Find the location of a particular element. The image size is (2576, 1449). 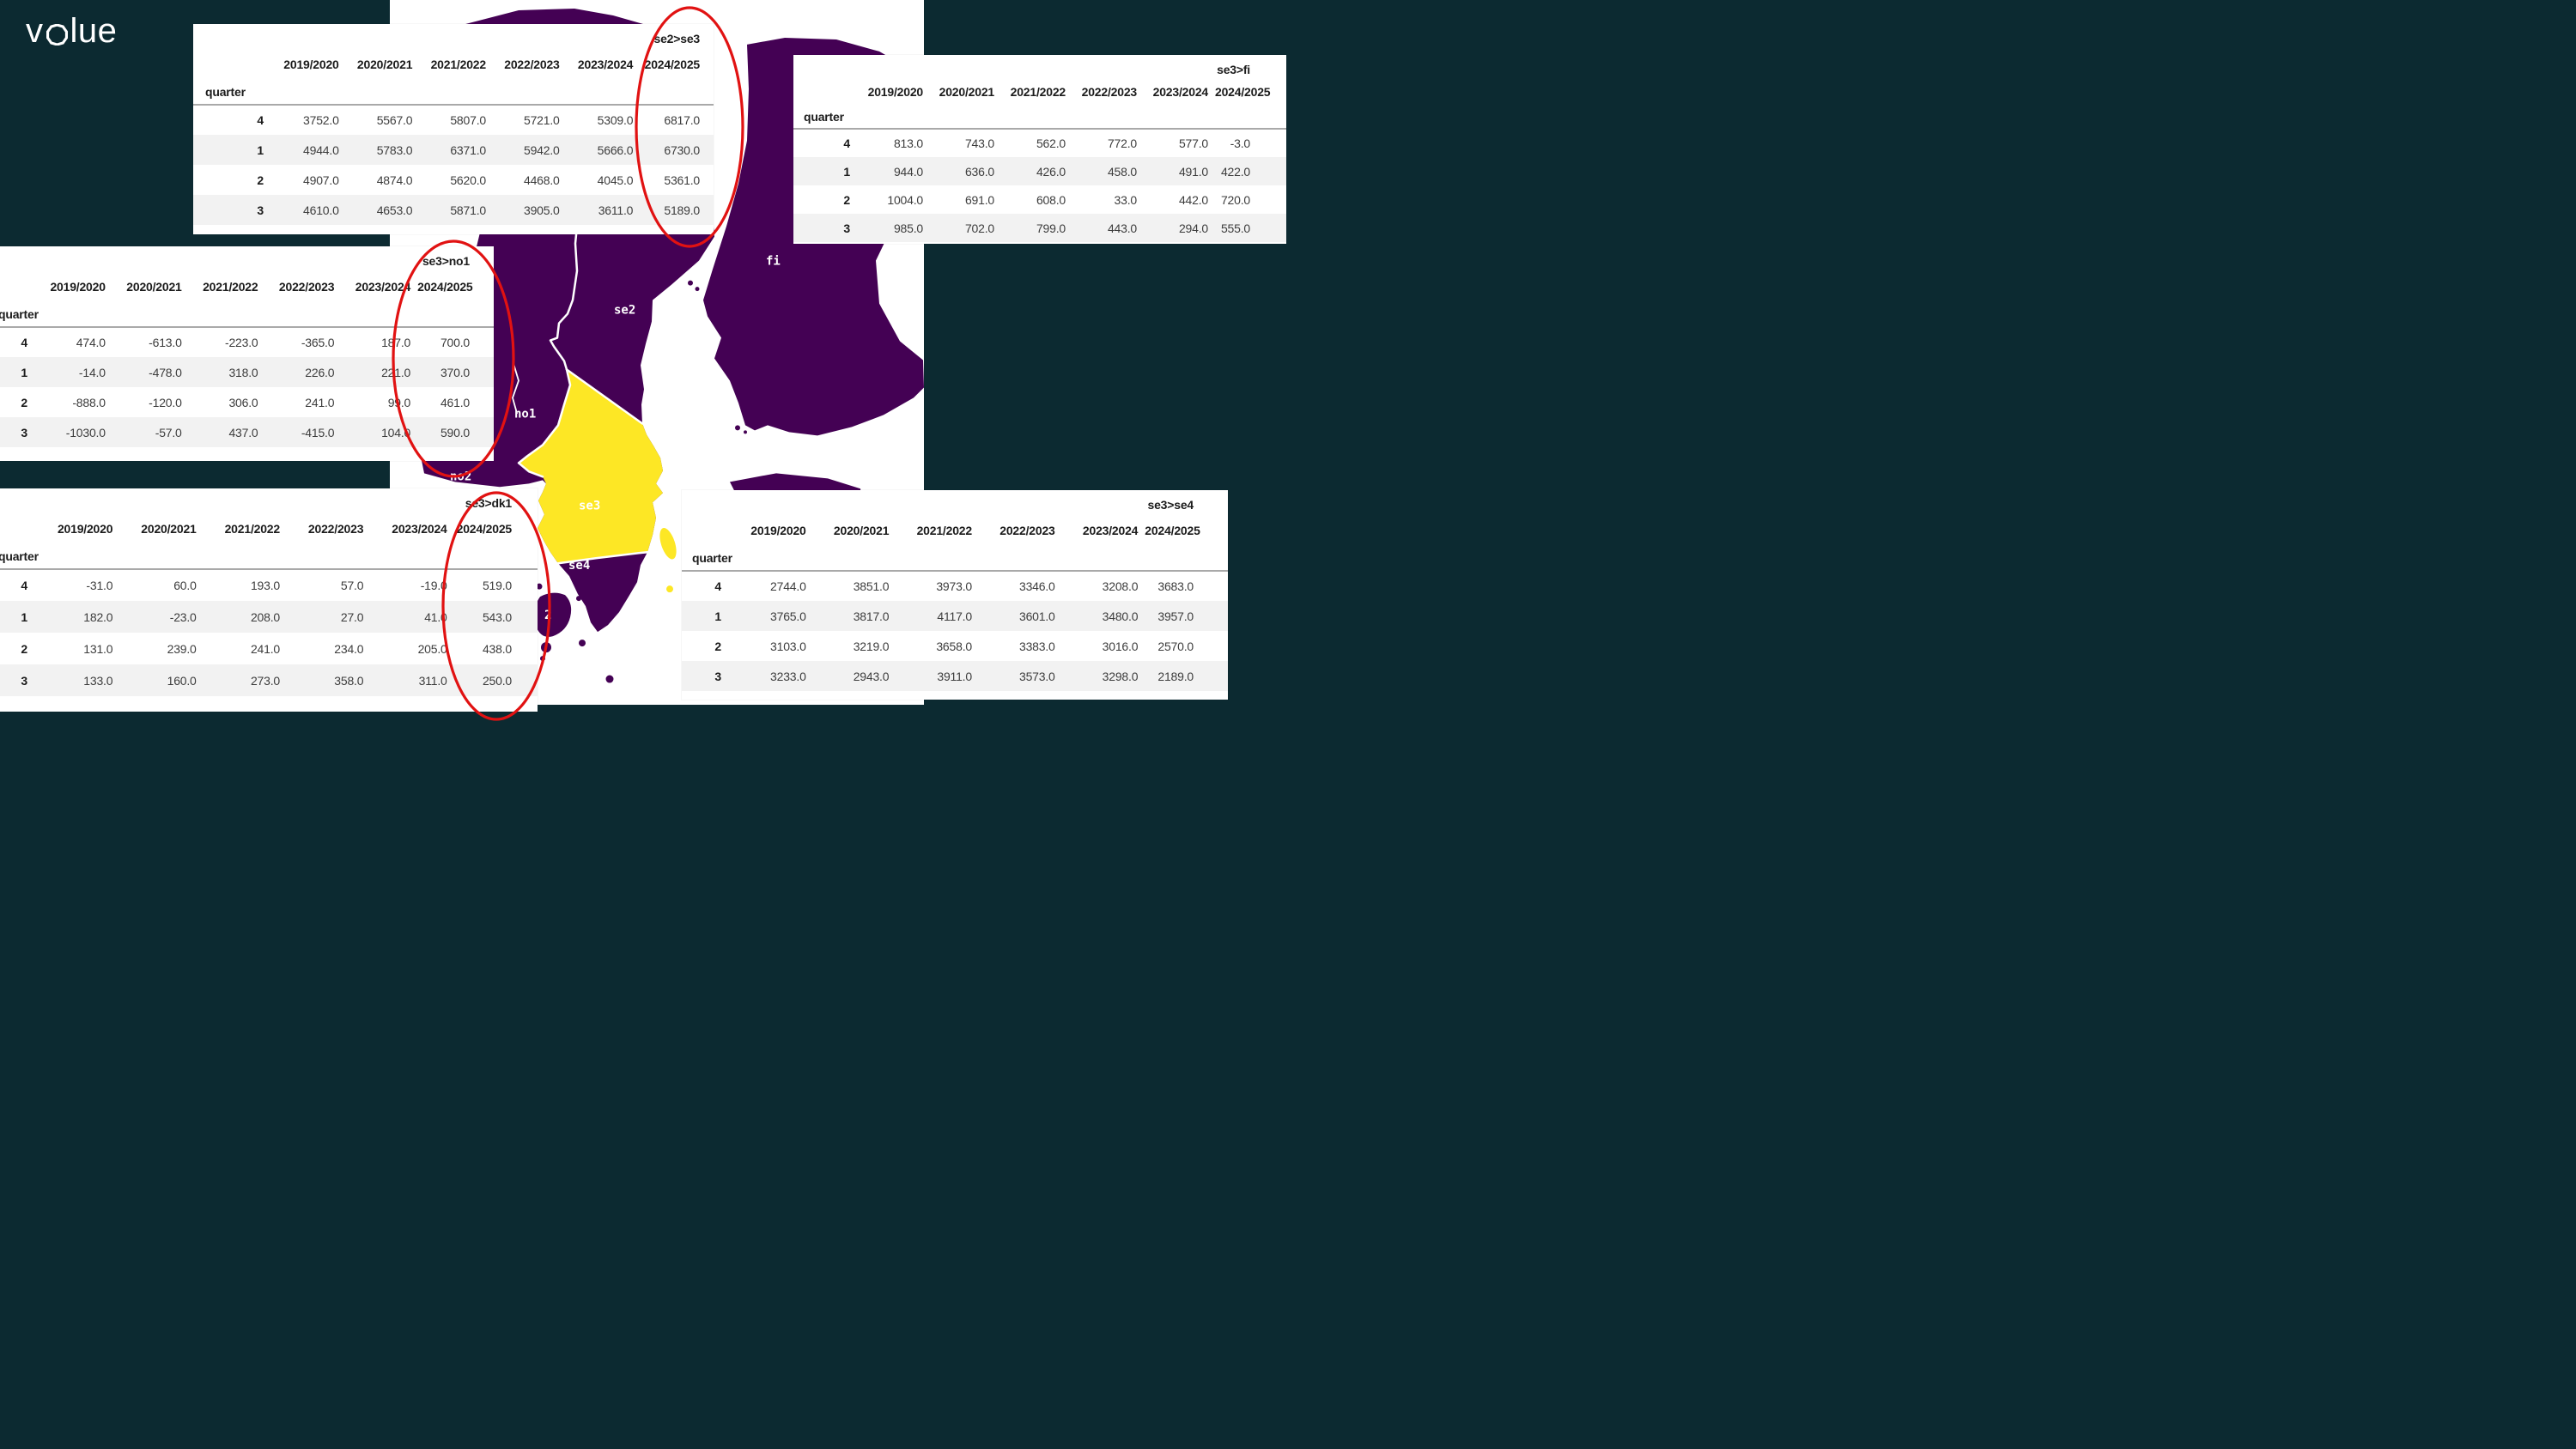

region-se3-highlight is located at coordinates (591, 466).